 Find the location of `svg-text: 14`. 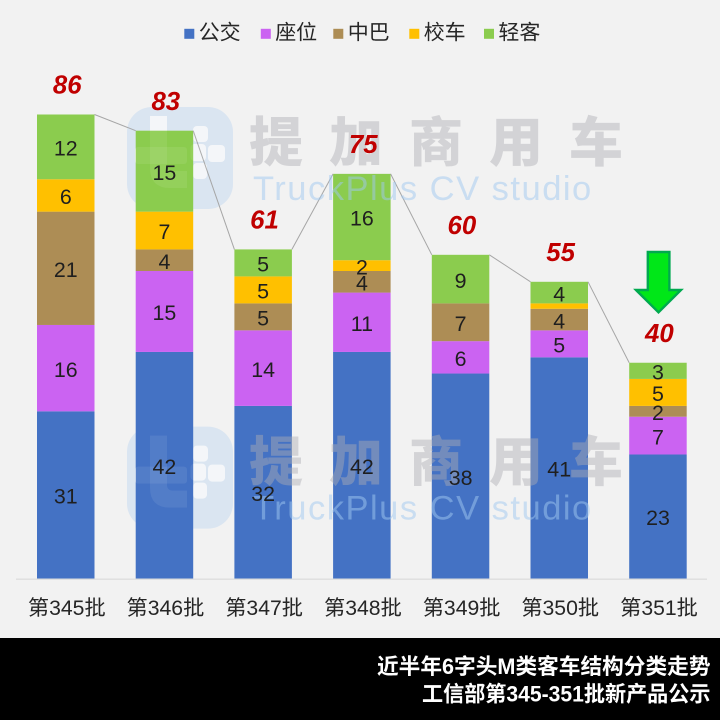

svg-text: 14 is located at coordinates (263, 370).